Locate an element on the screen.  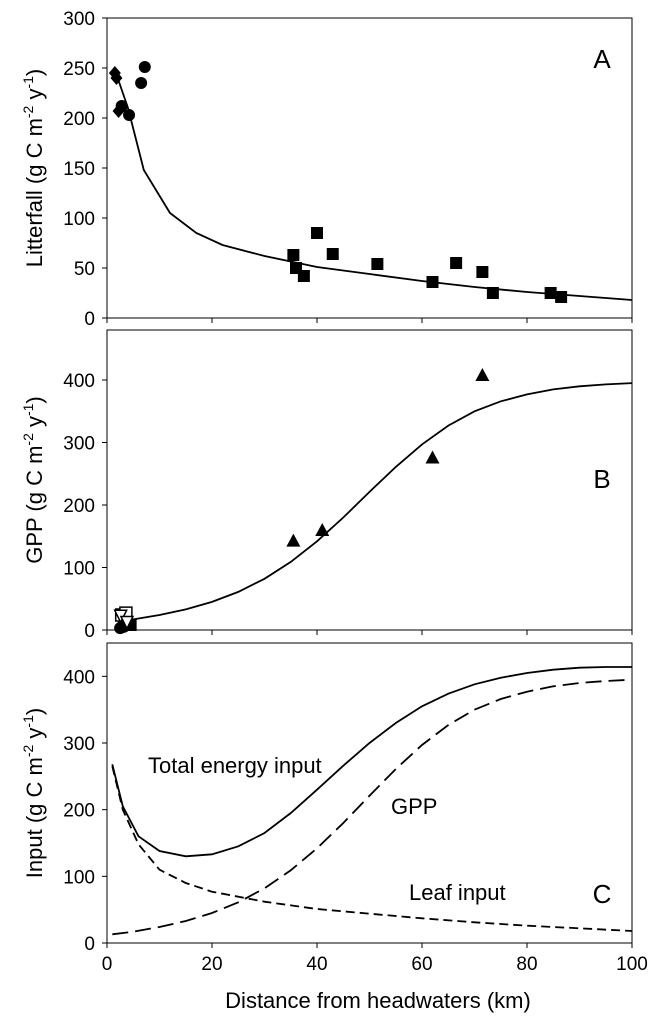
x-tick-label: 80 is located at coordinates (526, 964).